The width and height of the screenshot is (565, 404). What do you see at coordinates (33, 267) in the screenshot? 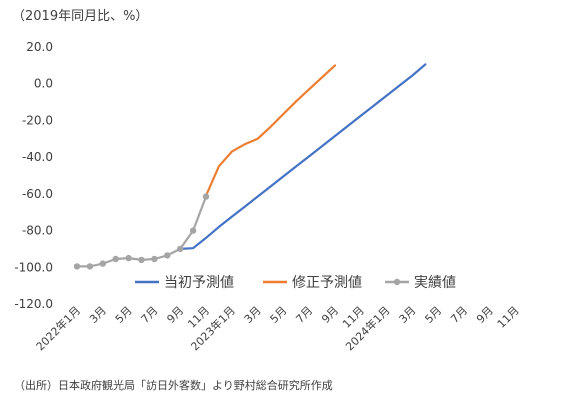
I see `y-tick-label: -100.0` at bounding box center [33, 267].